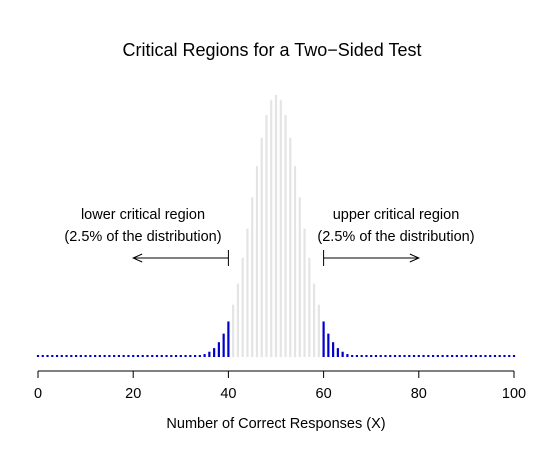  Describe the element at coordinates (133, 394) in the screenshot. I see `x-tick-label: 20` at that location.